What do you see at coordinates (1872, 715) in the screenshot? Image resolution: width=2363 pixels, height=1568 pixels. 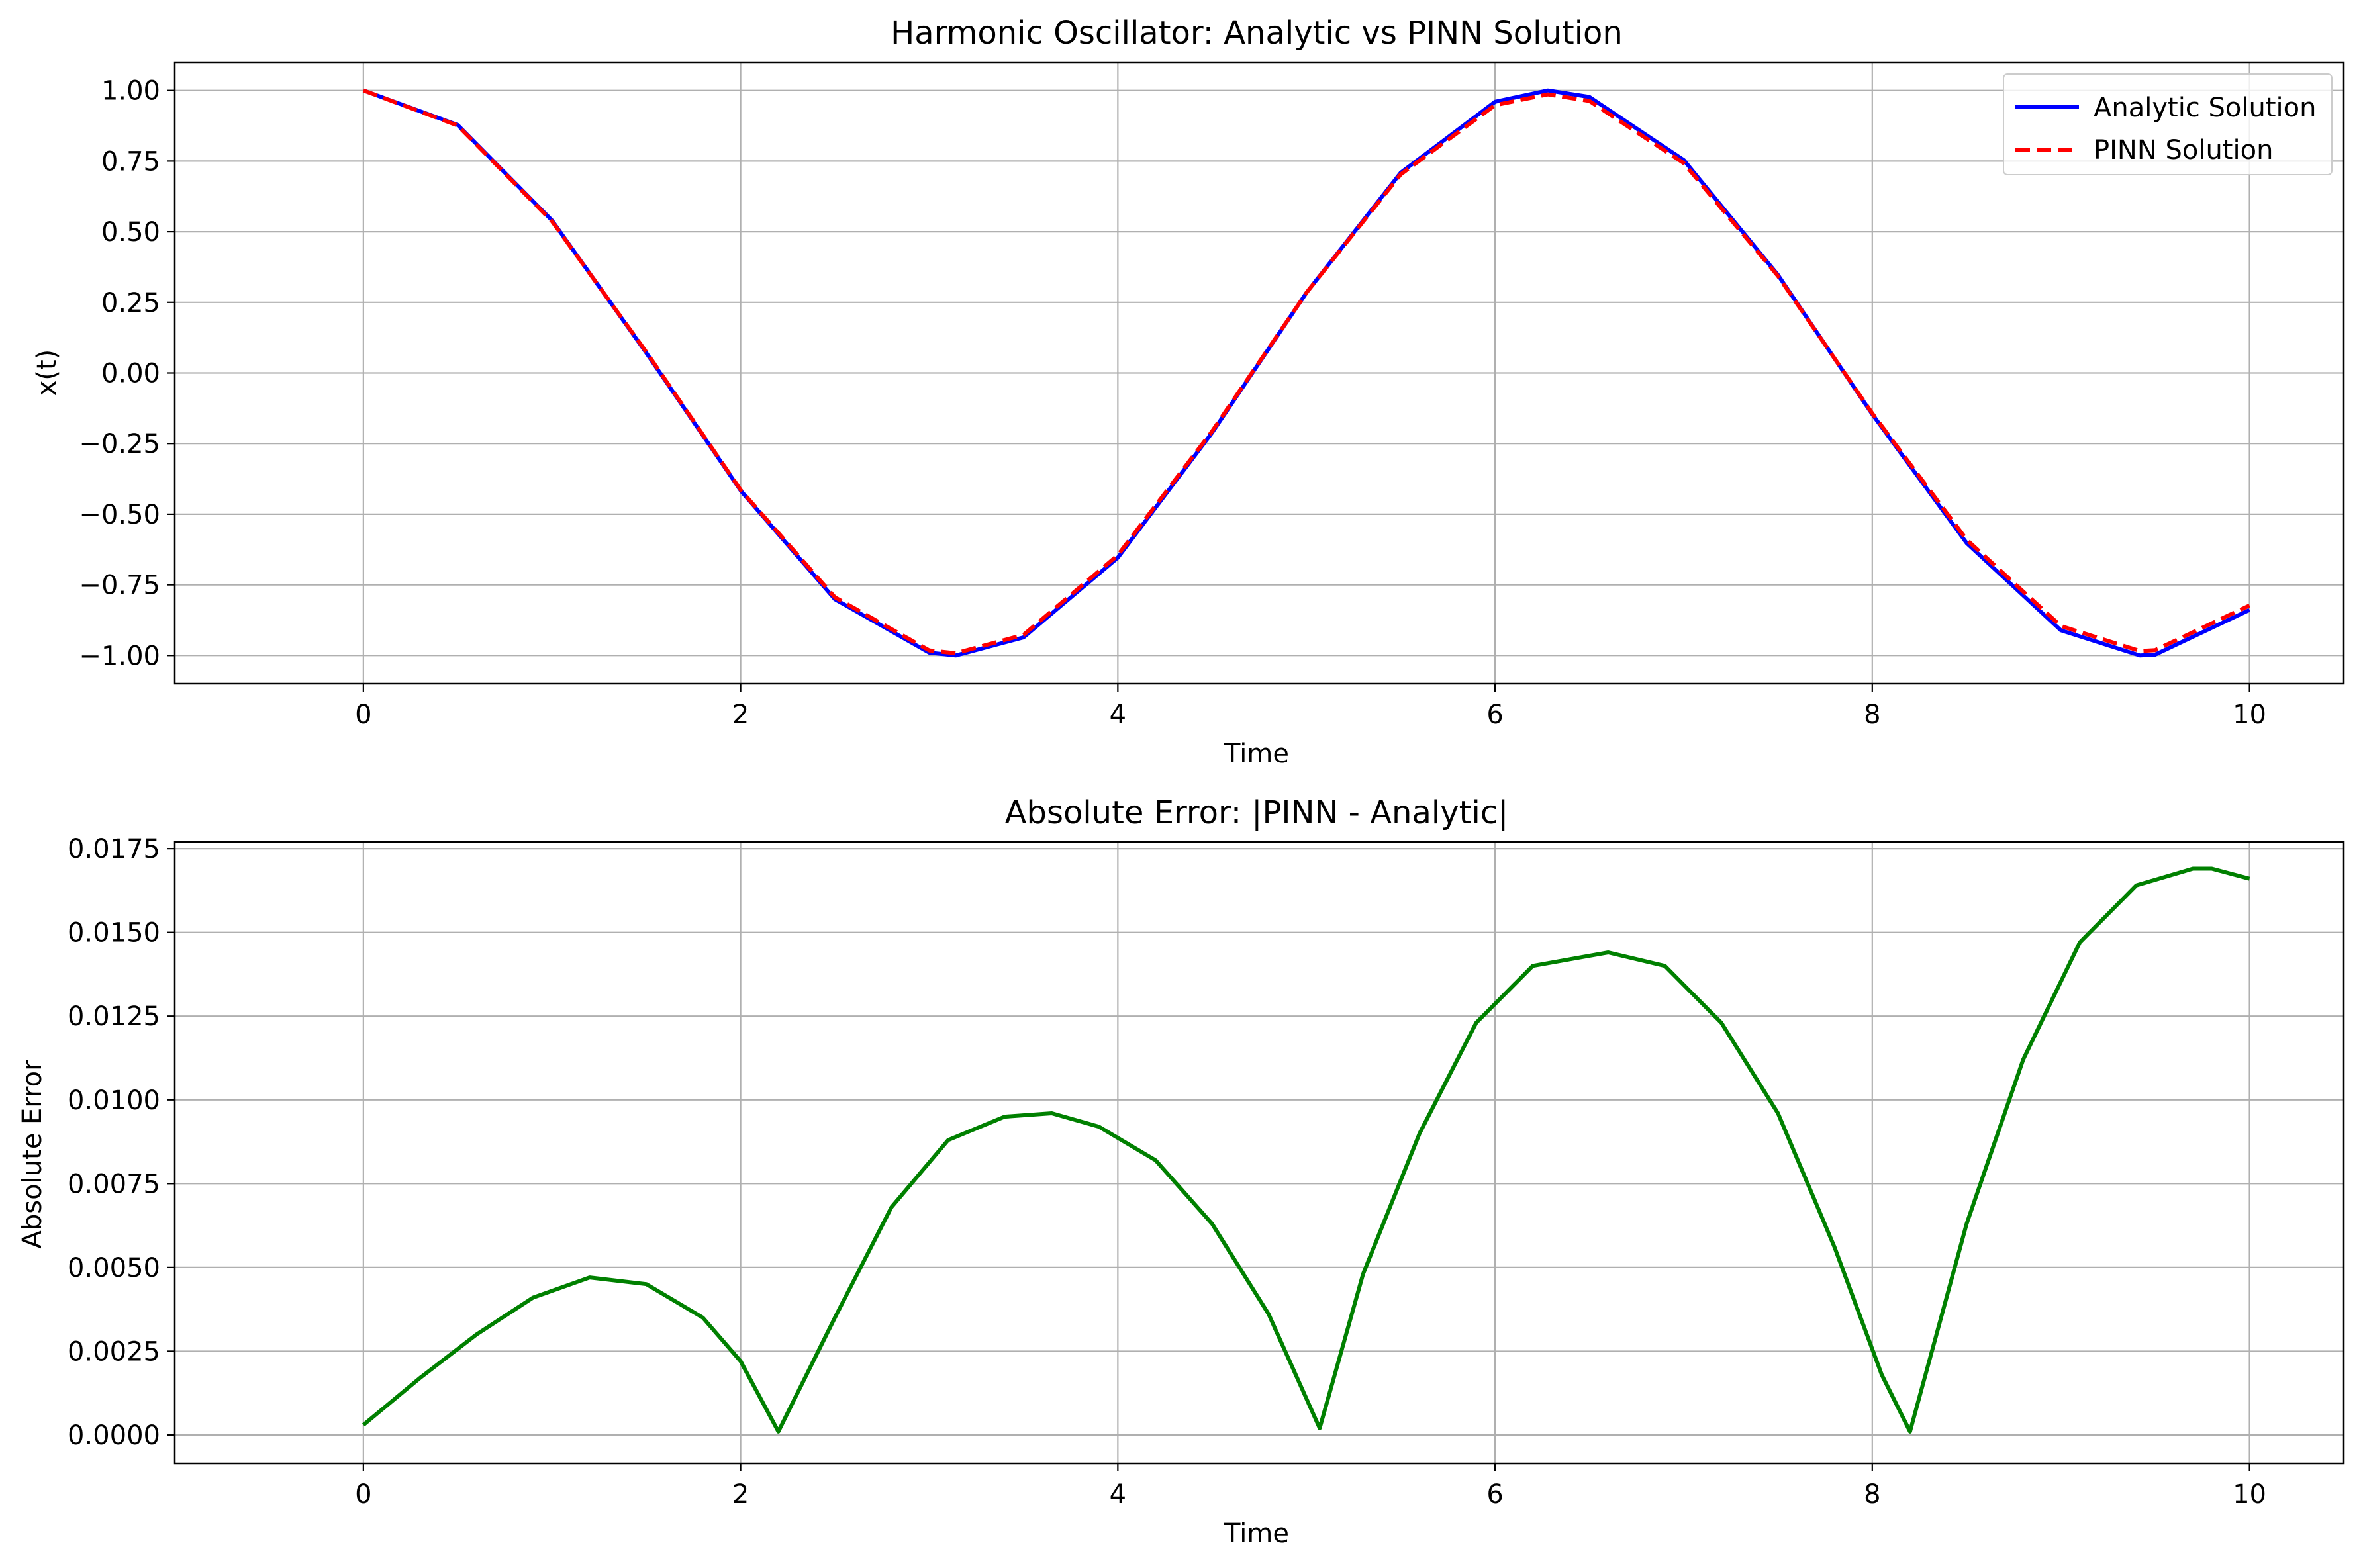 I see `solution-xtick-label-4: 8` at bounding box center [1872, 715].